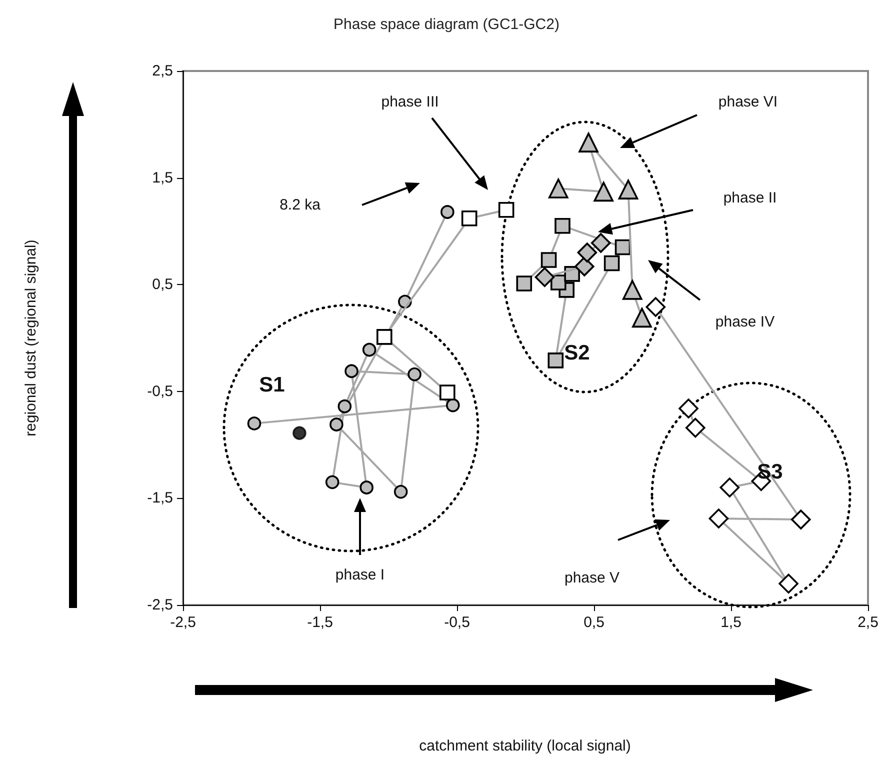 This screenshot has height=777, width=893. Describe the element at coordinates (320, 622) in the screenshot. I see `x-tick-label: -1,5` at that location.